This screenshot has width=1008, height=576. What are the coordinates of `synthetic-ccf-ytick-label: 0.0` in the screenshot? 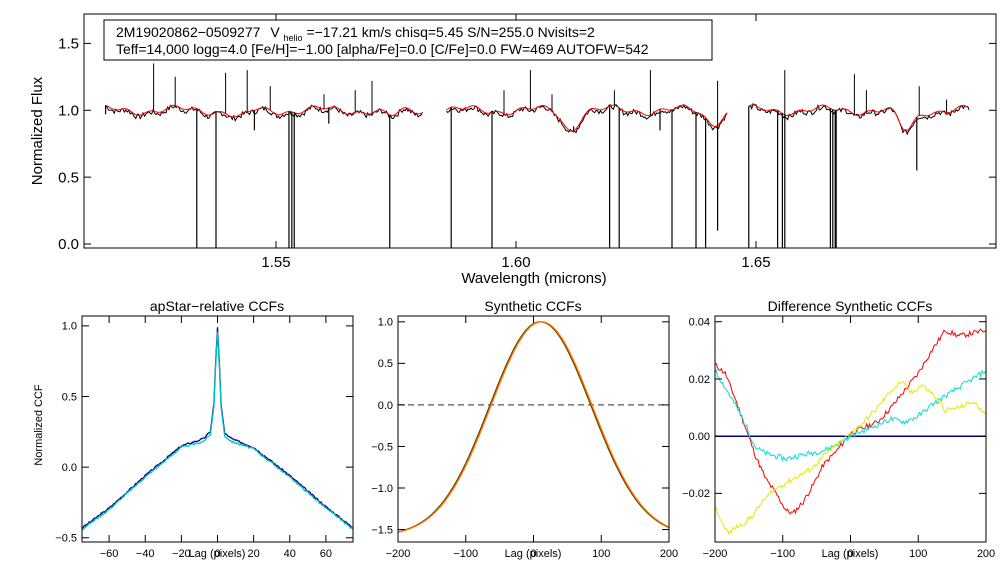 It's located at (385, 406).